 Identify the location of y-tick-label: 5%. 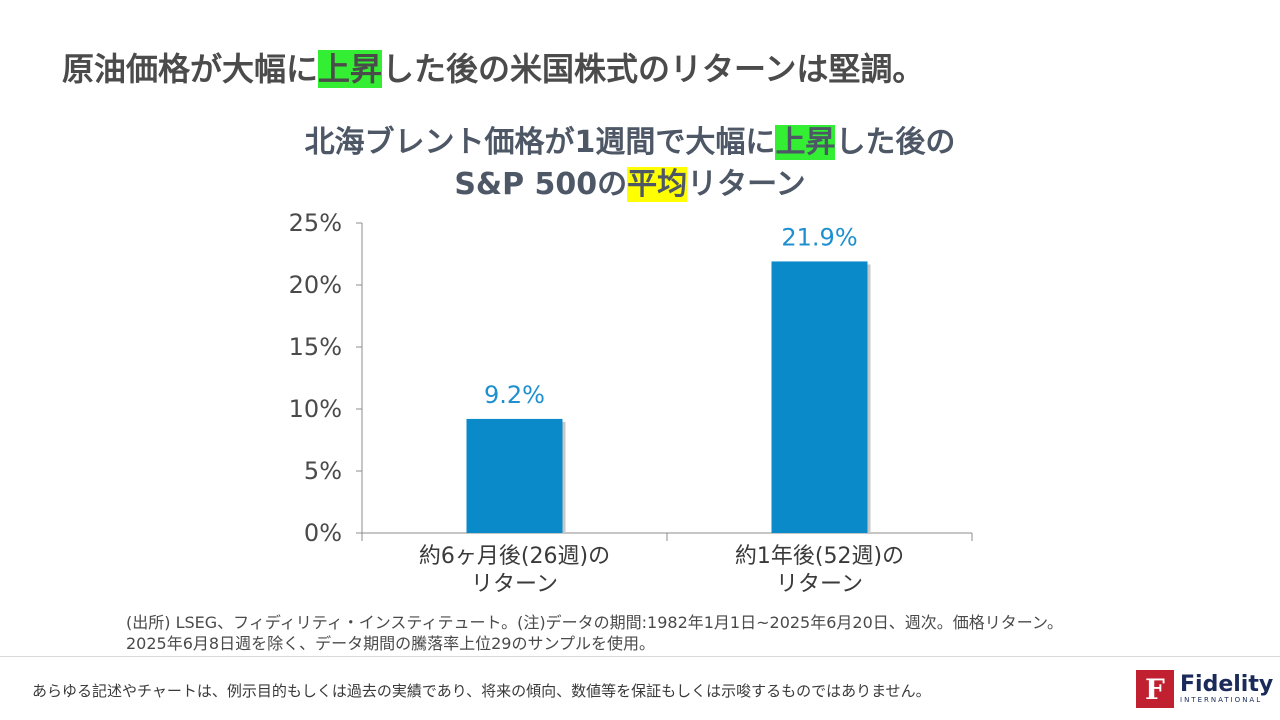
(323, 471).